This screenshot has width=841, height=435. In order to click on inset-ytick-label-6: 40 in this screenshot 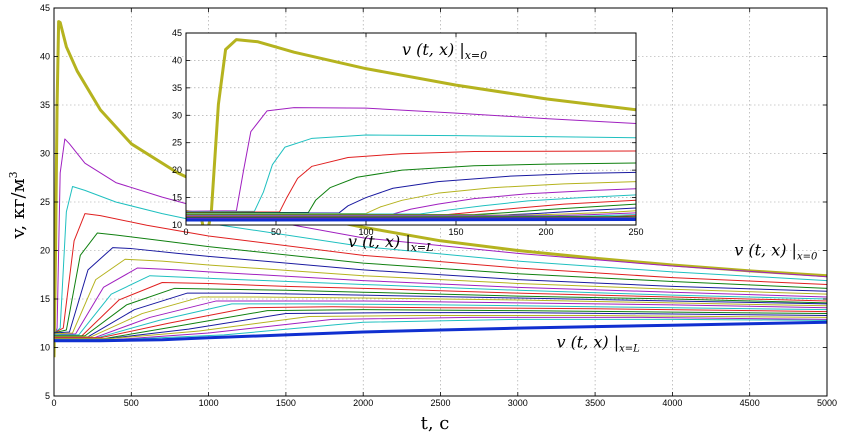, I will do `click(177, 60)`.